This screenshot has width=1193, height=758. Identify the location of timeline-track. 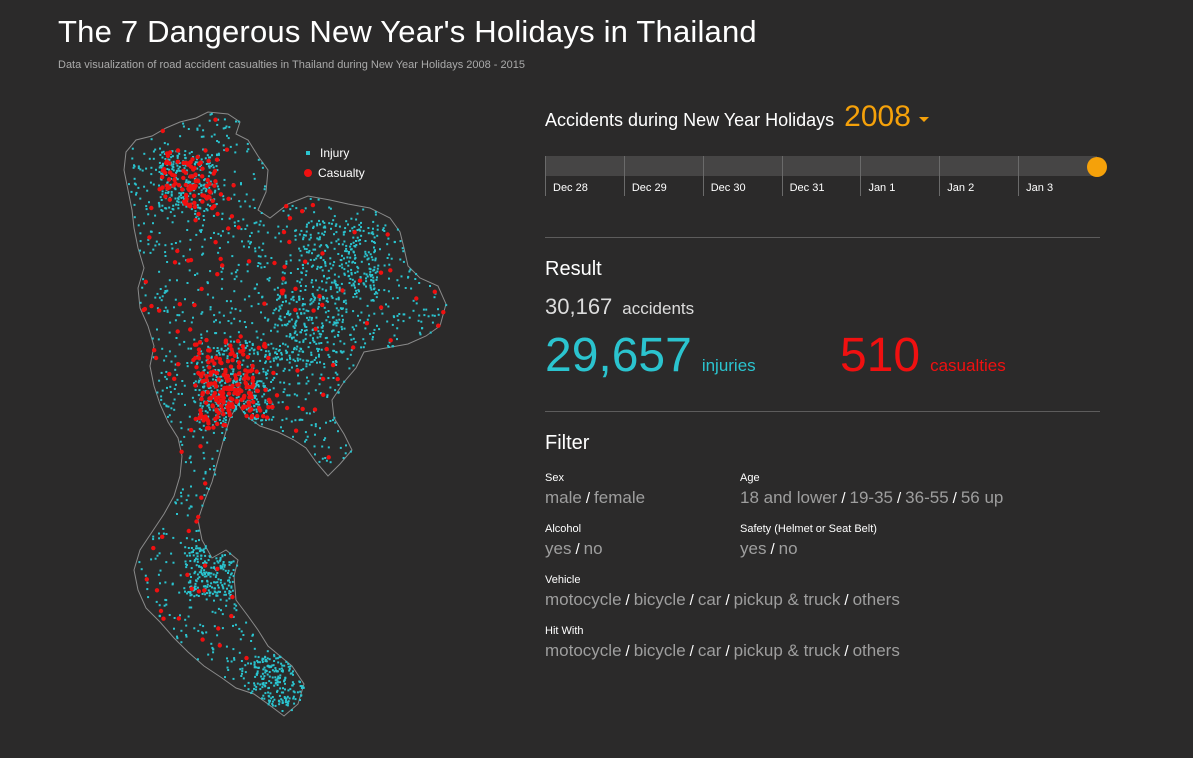
(821, 166).